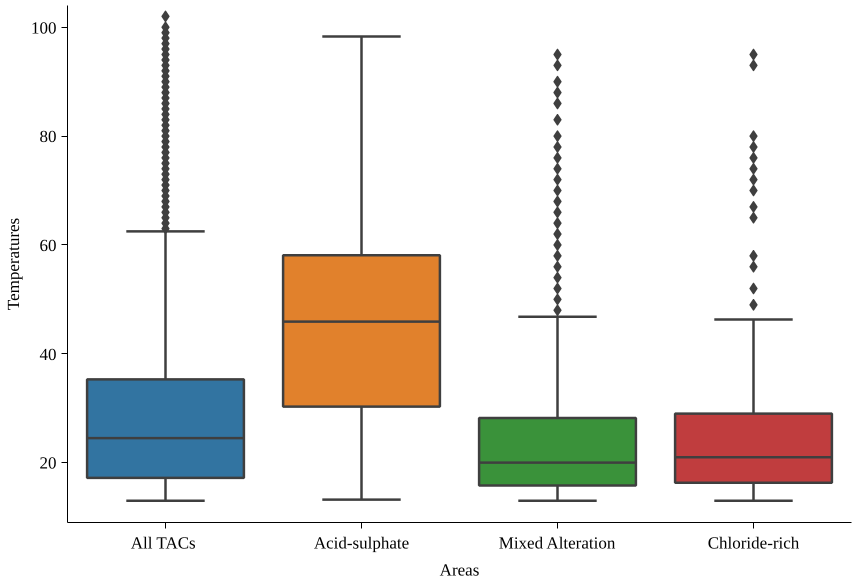  Describe the element at coordinates (754, 543) in the screenshot. I see `x-tick-label: Chloride-rich` at that location.